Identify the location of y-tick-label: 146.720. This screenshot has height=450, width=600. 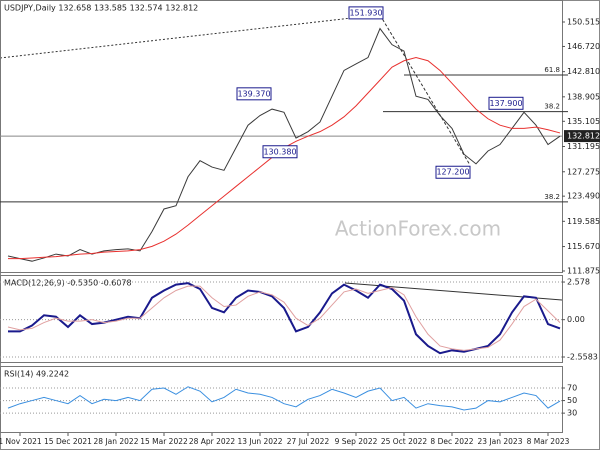
(583, 46).